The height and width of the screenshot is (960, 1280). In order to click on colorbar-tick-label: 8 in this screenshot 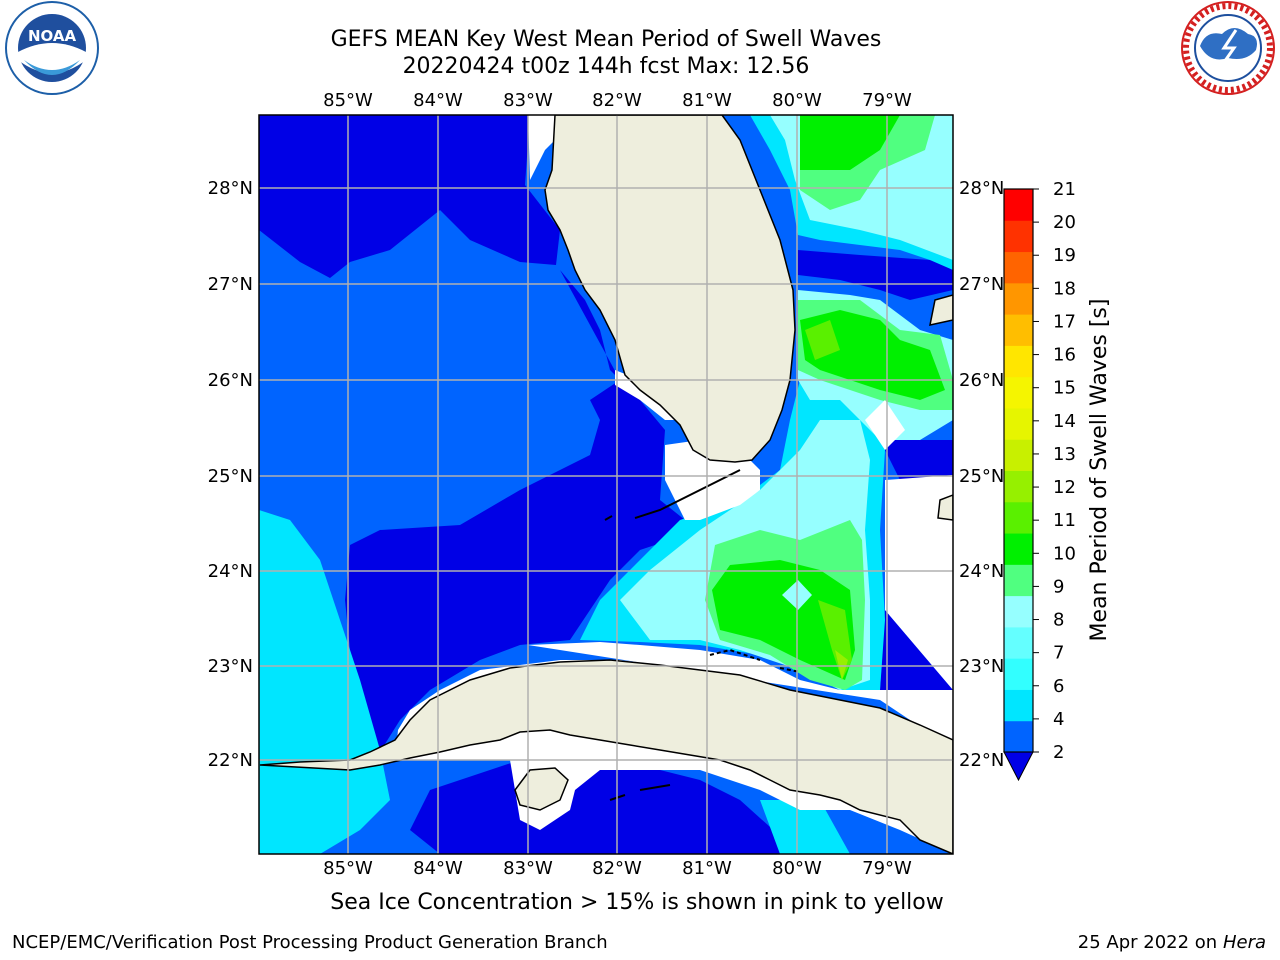, I will do `click(1058, 620)`.